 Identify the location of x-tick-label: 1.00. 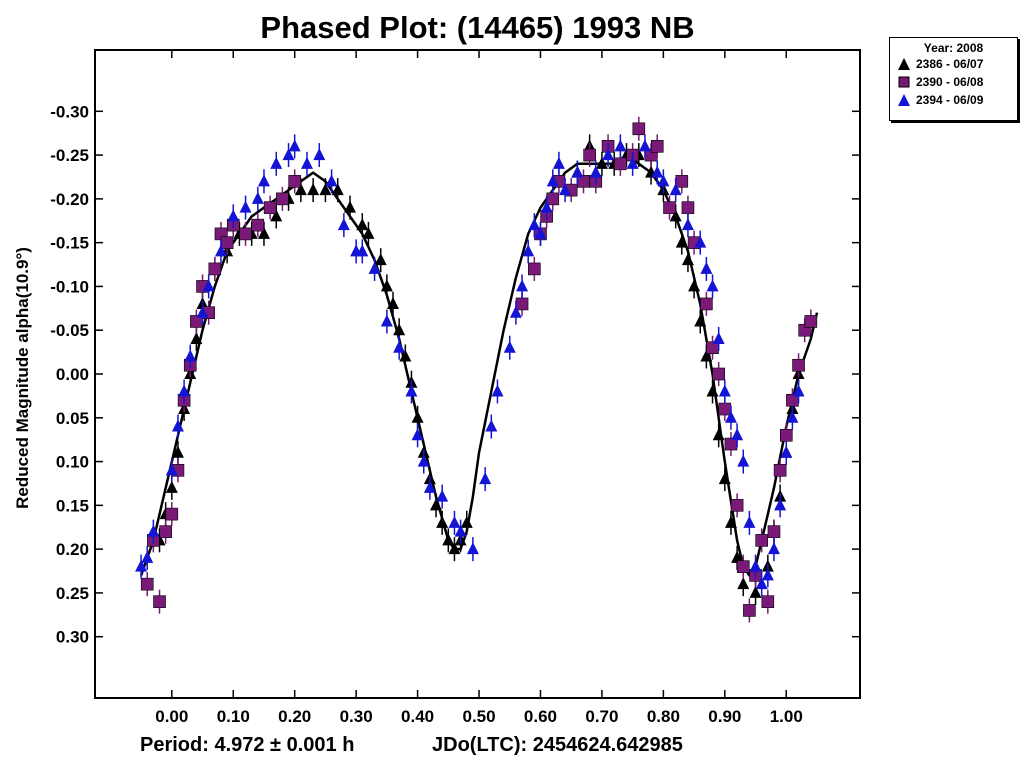
(786, 716).